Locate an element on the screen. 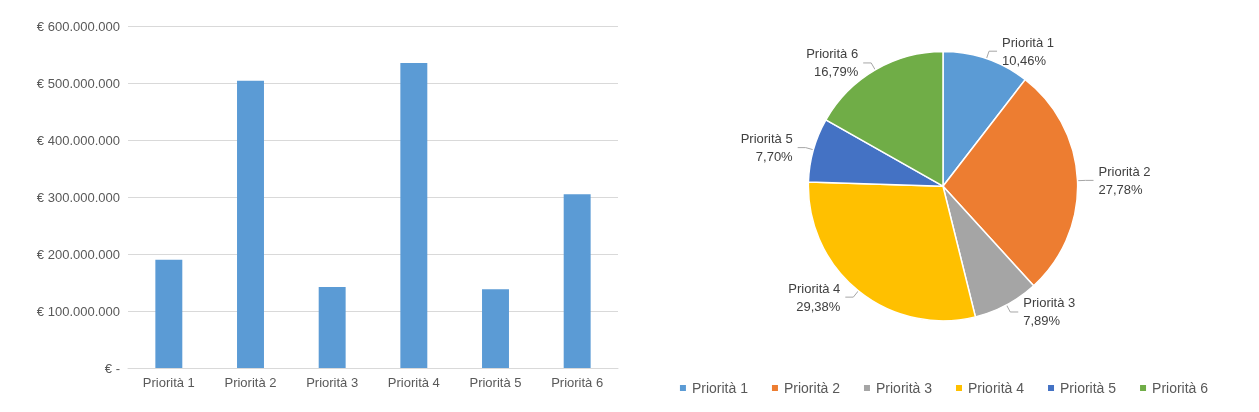 The height and width of the screenshot is (412, 1259). data-label: 27,78% is located at coordinates (1121, 189).